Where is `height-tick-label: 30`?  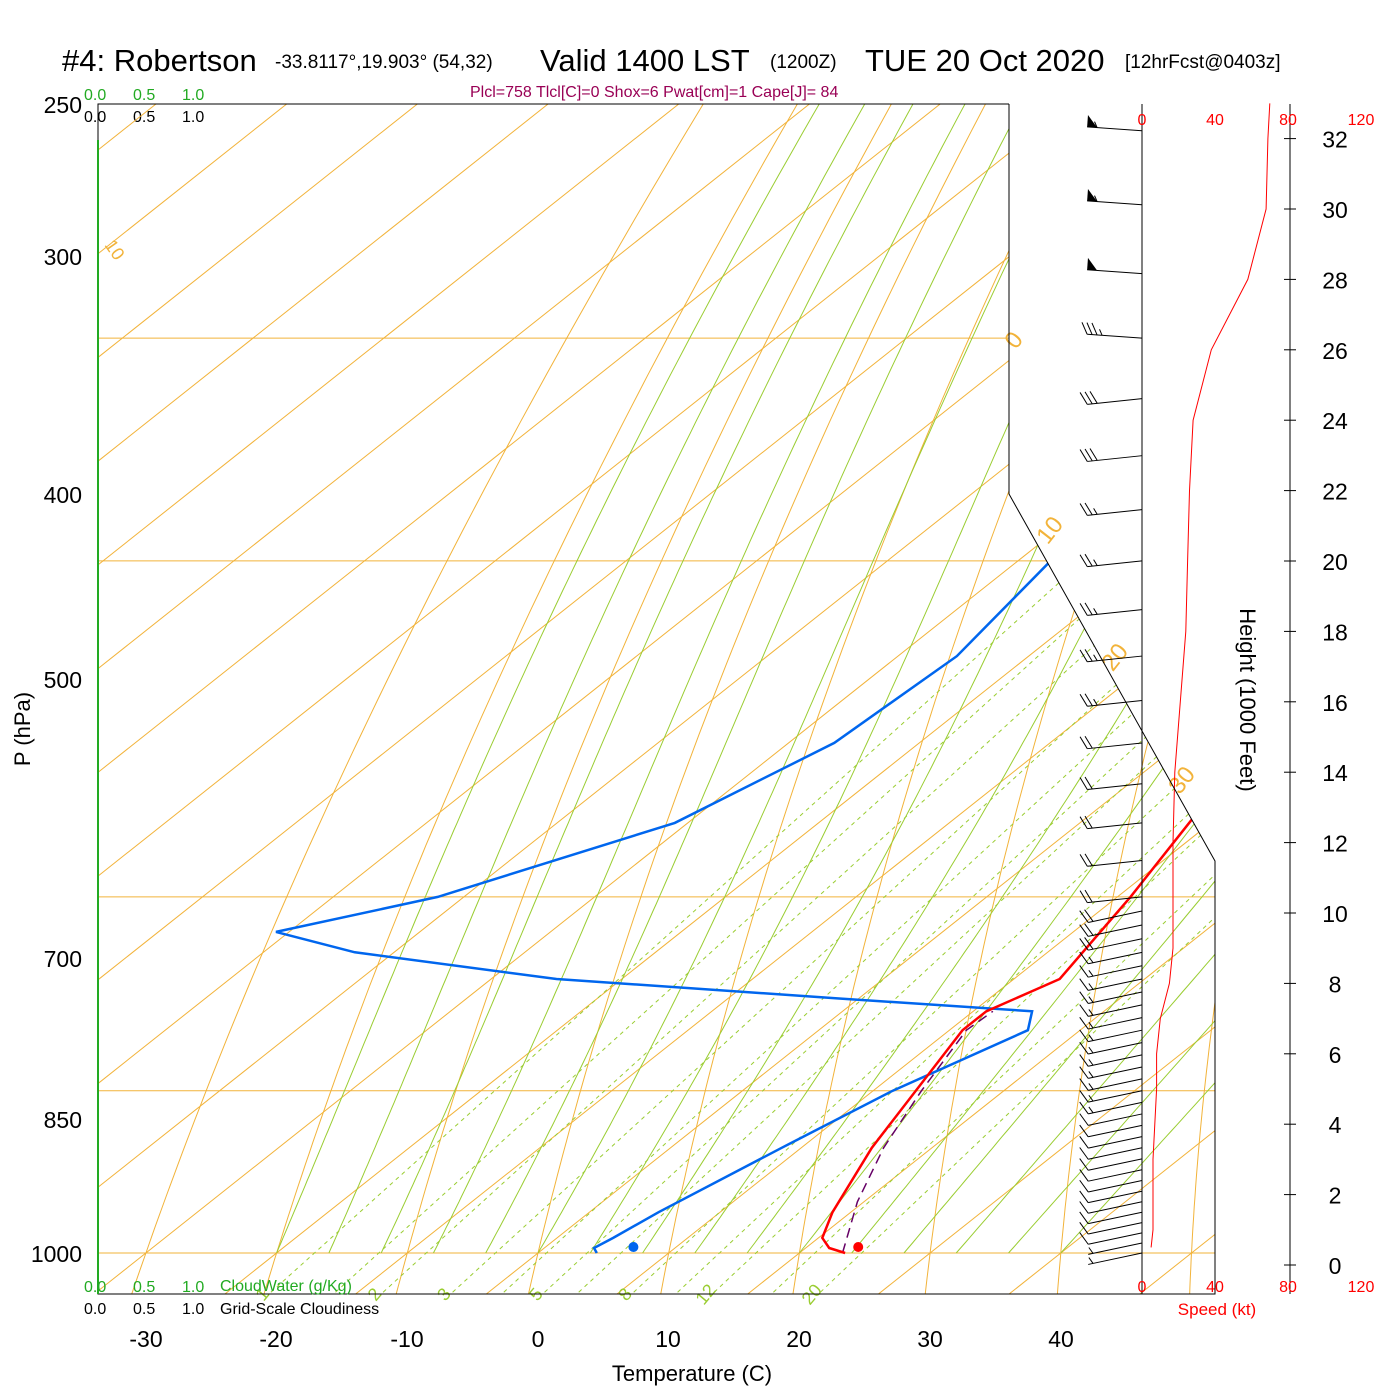
height-tick-label: 30 is located at coordinates (1335, 210).